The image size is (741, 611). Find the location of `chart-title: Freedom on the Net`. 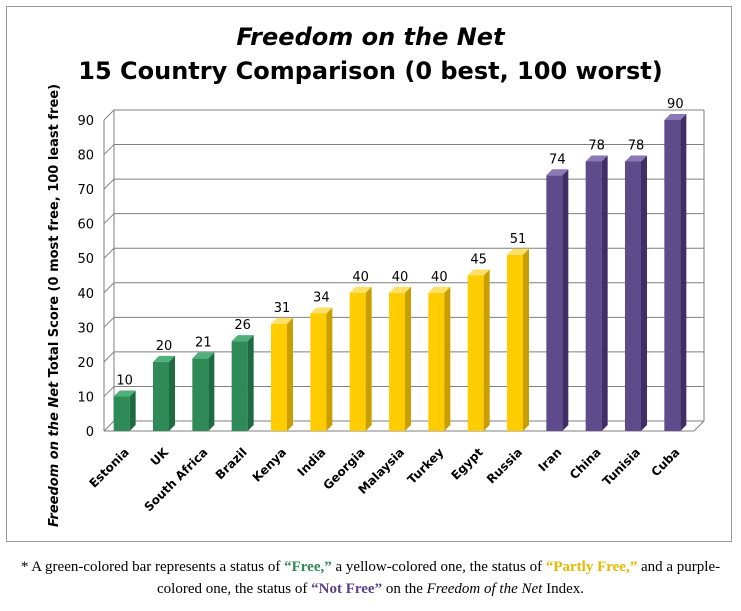

chart-title: Freedom on the Net is located at coordinates (370, 37).